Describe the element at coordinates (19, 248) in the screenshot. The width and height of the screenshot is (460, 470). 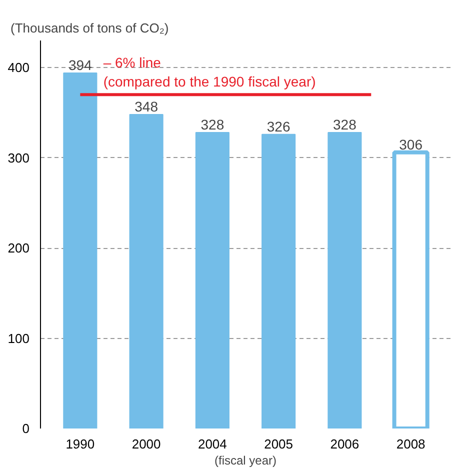
I see `y-tick-label: 200` at that location.